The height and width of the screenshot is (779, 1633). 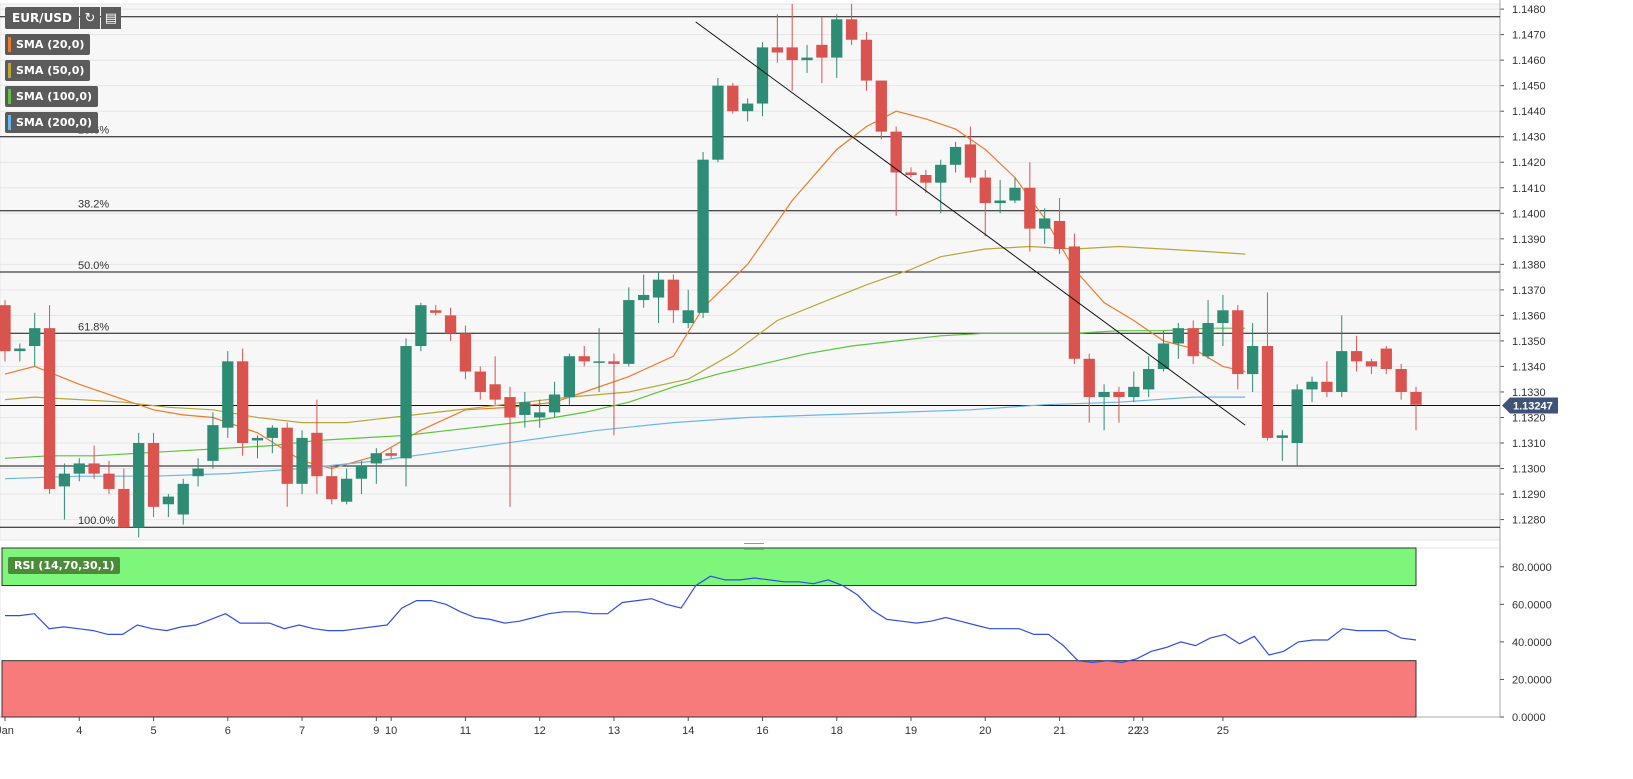 I want to click on time-tick-label: 7, so click(x=302, y=731).